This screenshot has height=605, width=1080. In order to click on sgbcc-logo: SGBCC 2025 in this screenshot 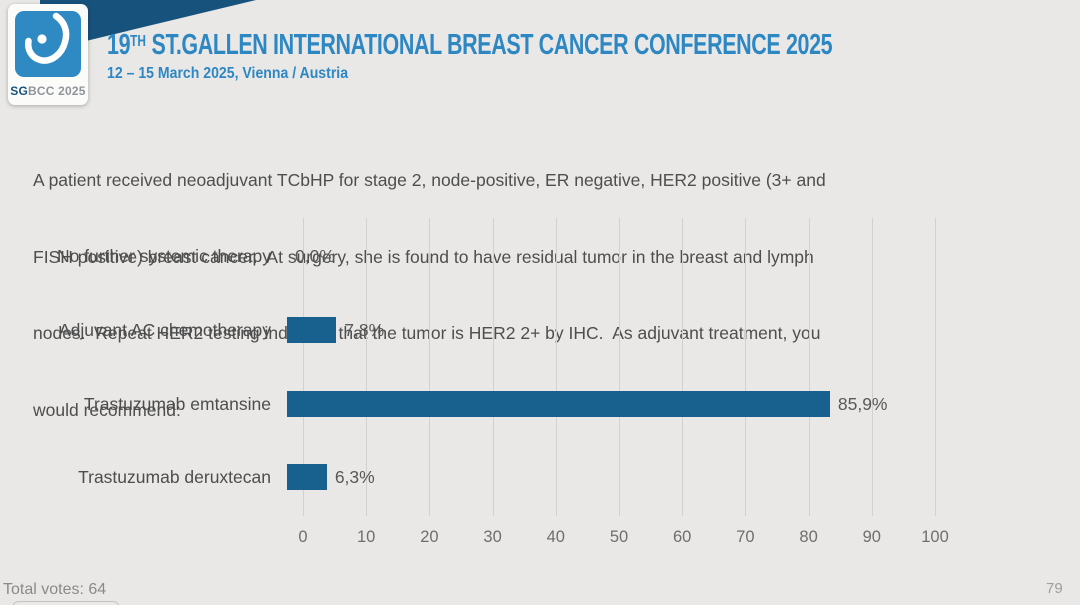, I will do `click(48, 54)`.